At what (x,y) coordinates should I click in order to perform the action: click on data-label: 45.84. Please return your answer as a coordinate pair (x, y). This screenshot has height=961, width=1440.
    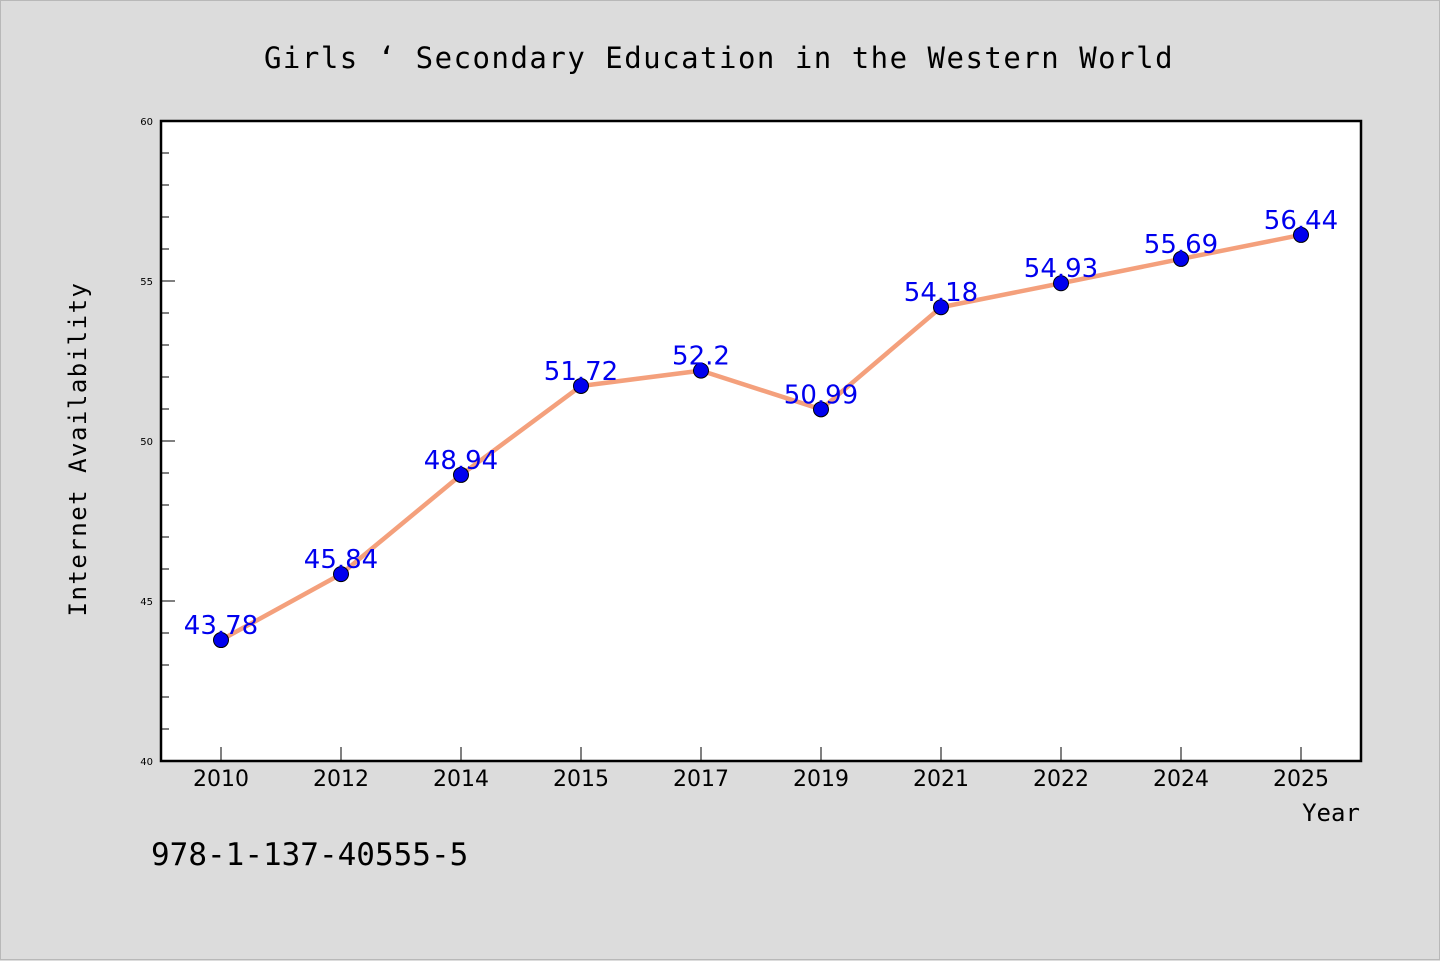
    Looking at the image, I should click on (341, 560).